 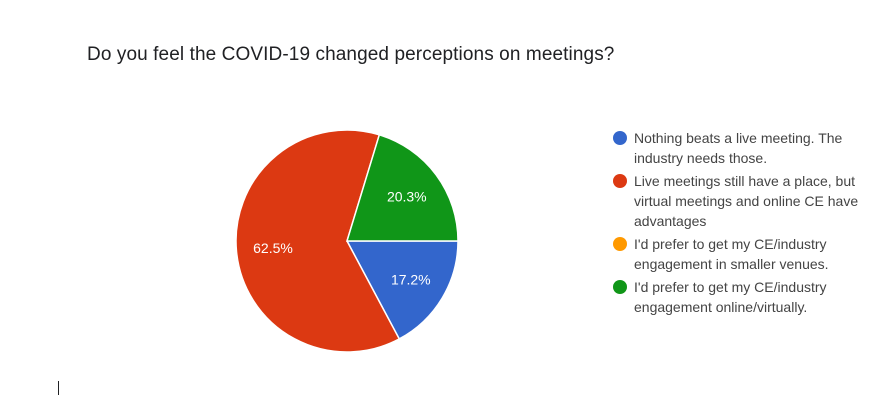 I want to click on text-cursor, so click(x=58, y=388).